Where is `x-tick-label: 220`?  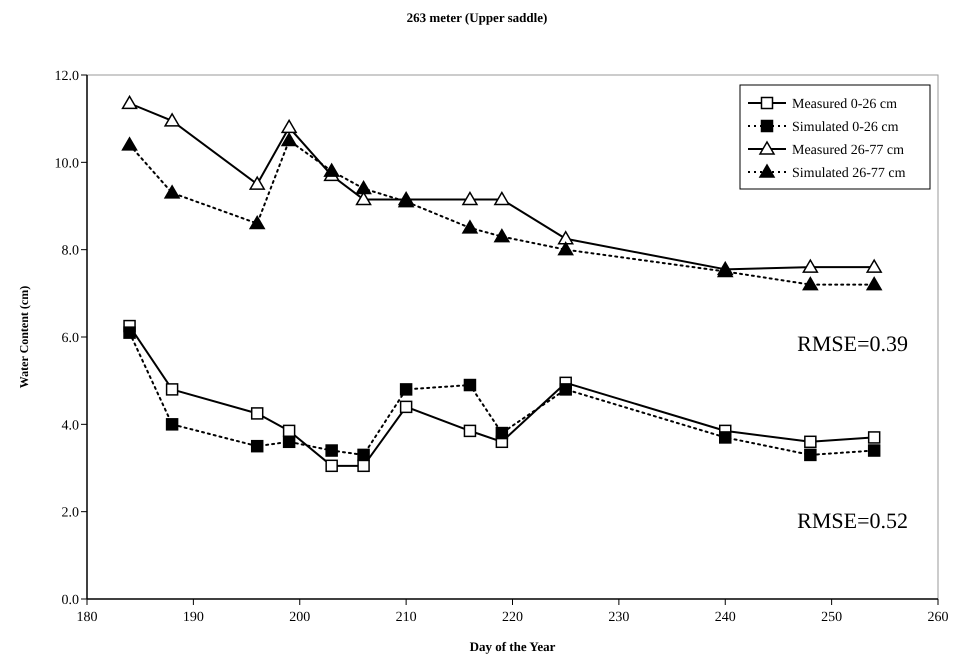
x-tick-label: 220 is located at coordinates (512, 617).